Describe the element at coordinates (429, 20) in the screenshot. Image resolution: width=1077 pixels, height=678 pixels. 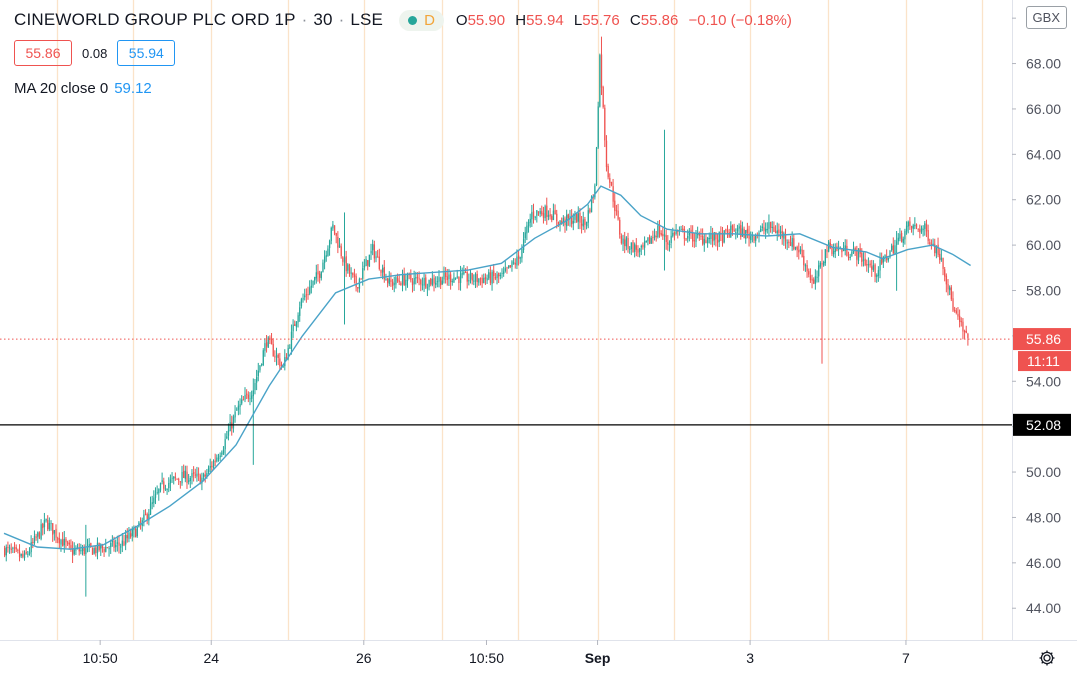
I see `data-flag: D` at that location.